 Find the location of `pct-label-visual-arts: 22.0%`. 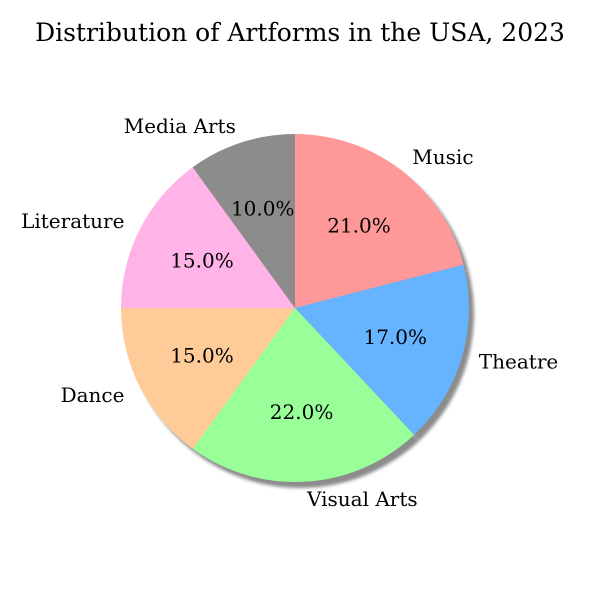

pct-label-visual-arts: 22.0% is located at coordinates (302, 412).